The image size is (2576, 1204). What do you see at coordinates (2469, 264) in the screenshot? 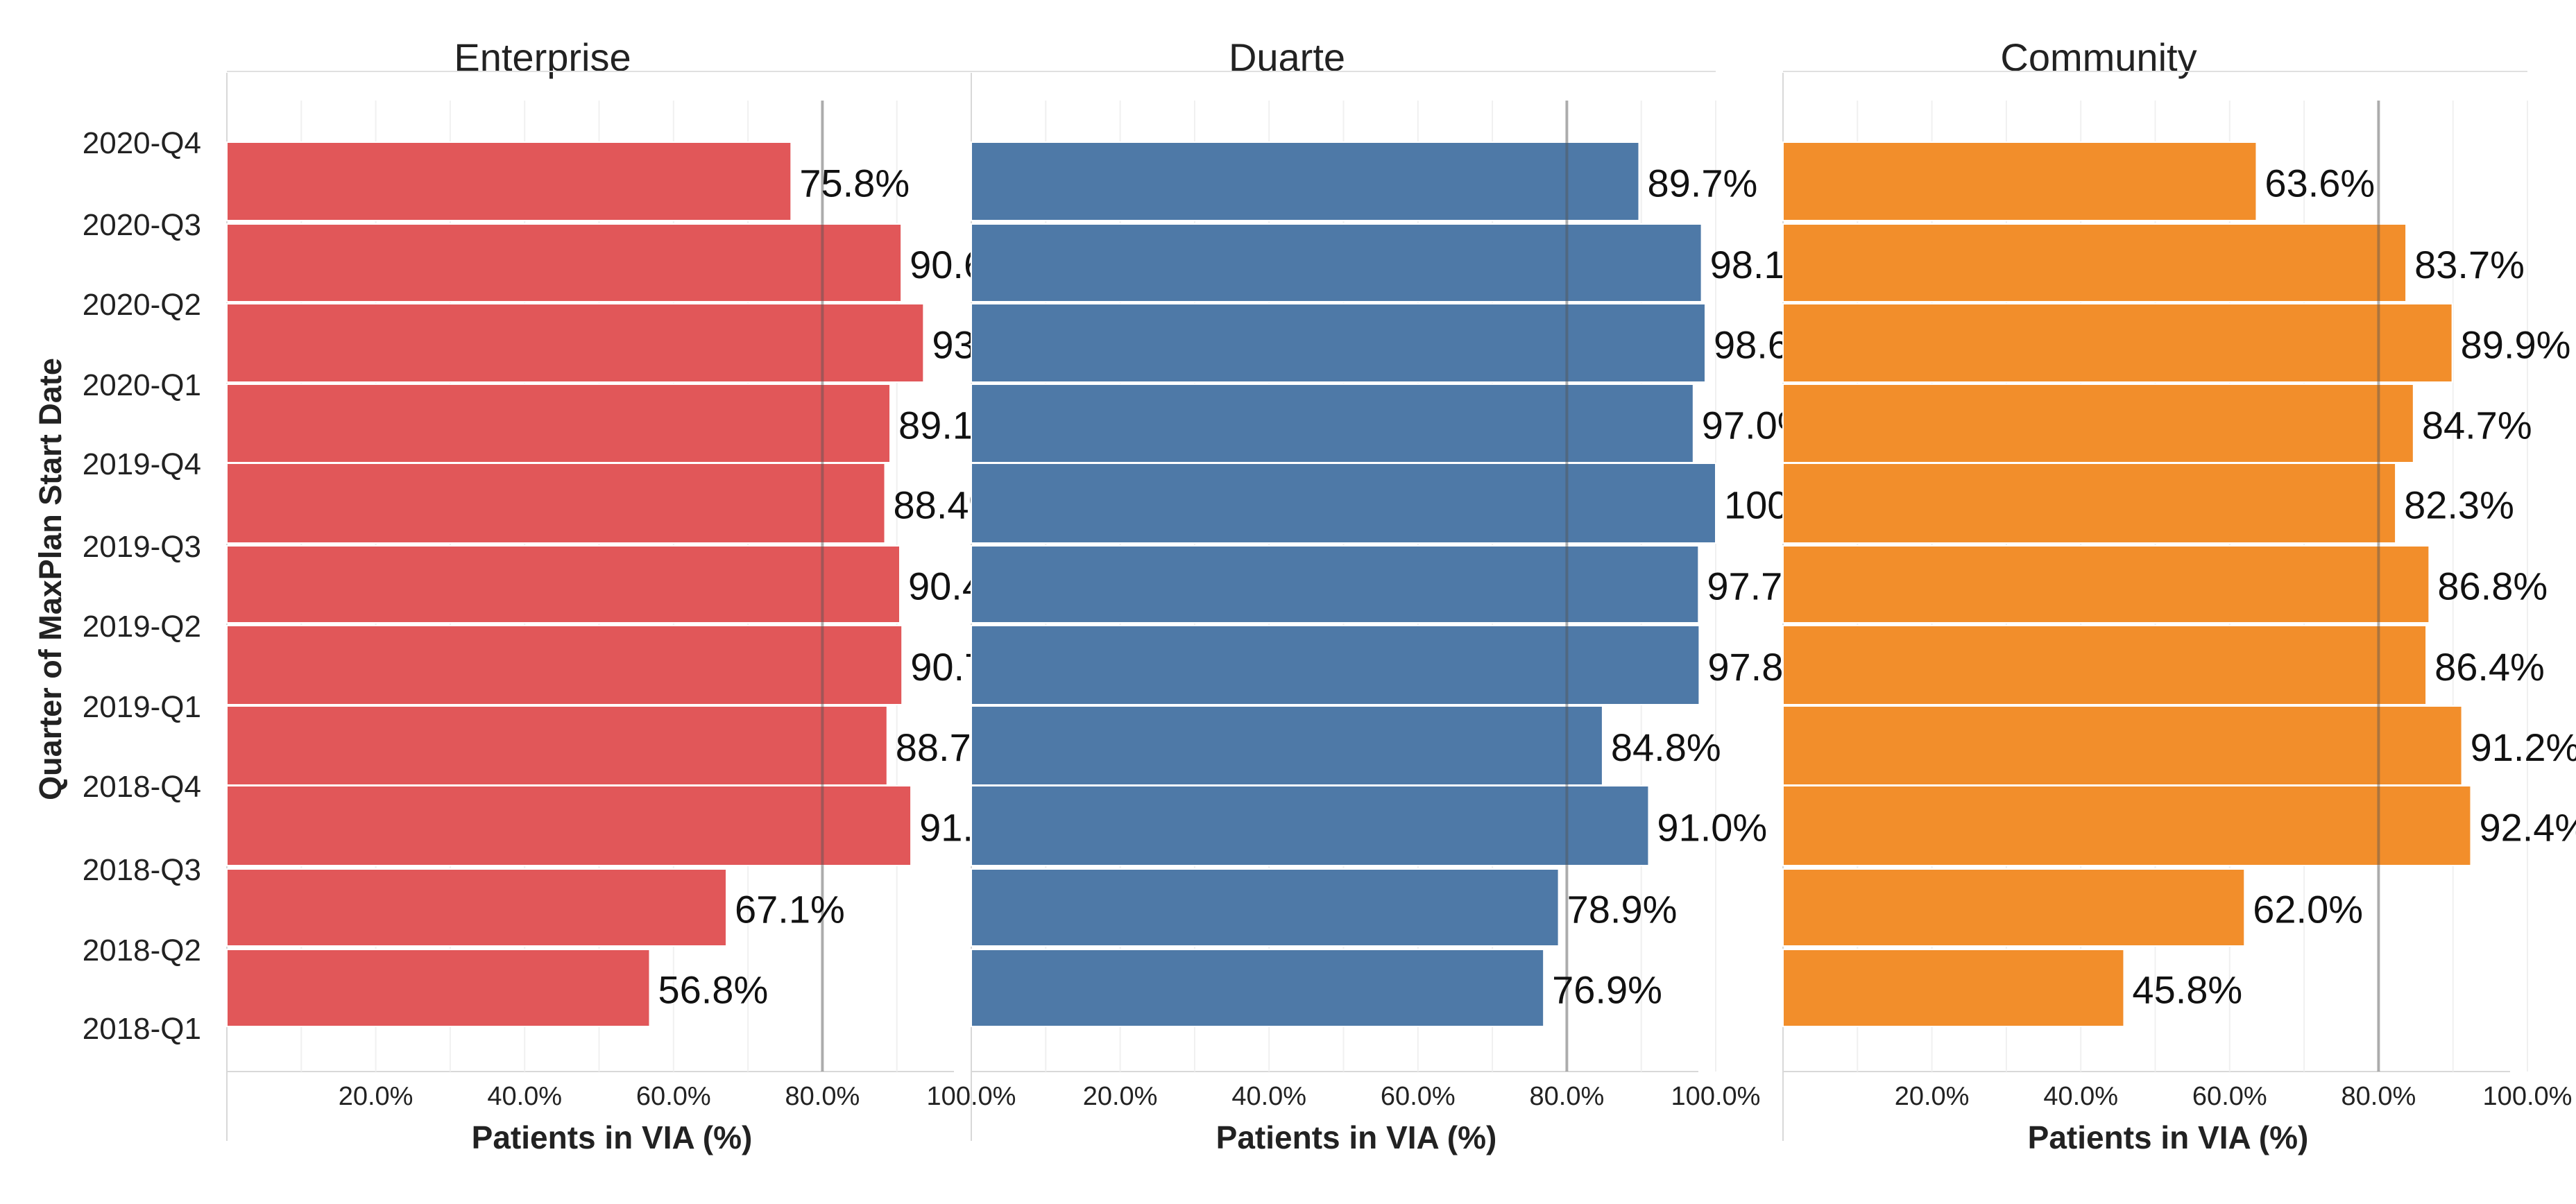
I see `data-label: 83.7%` at bounding box center [2469, 264].